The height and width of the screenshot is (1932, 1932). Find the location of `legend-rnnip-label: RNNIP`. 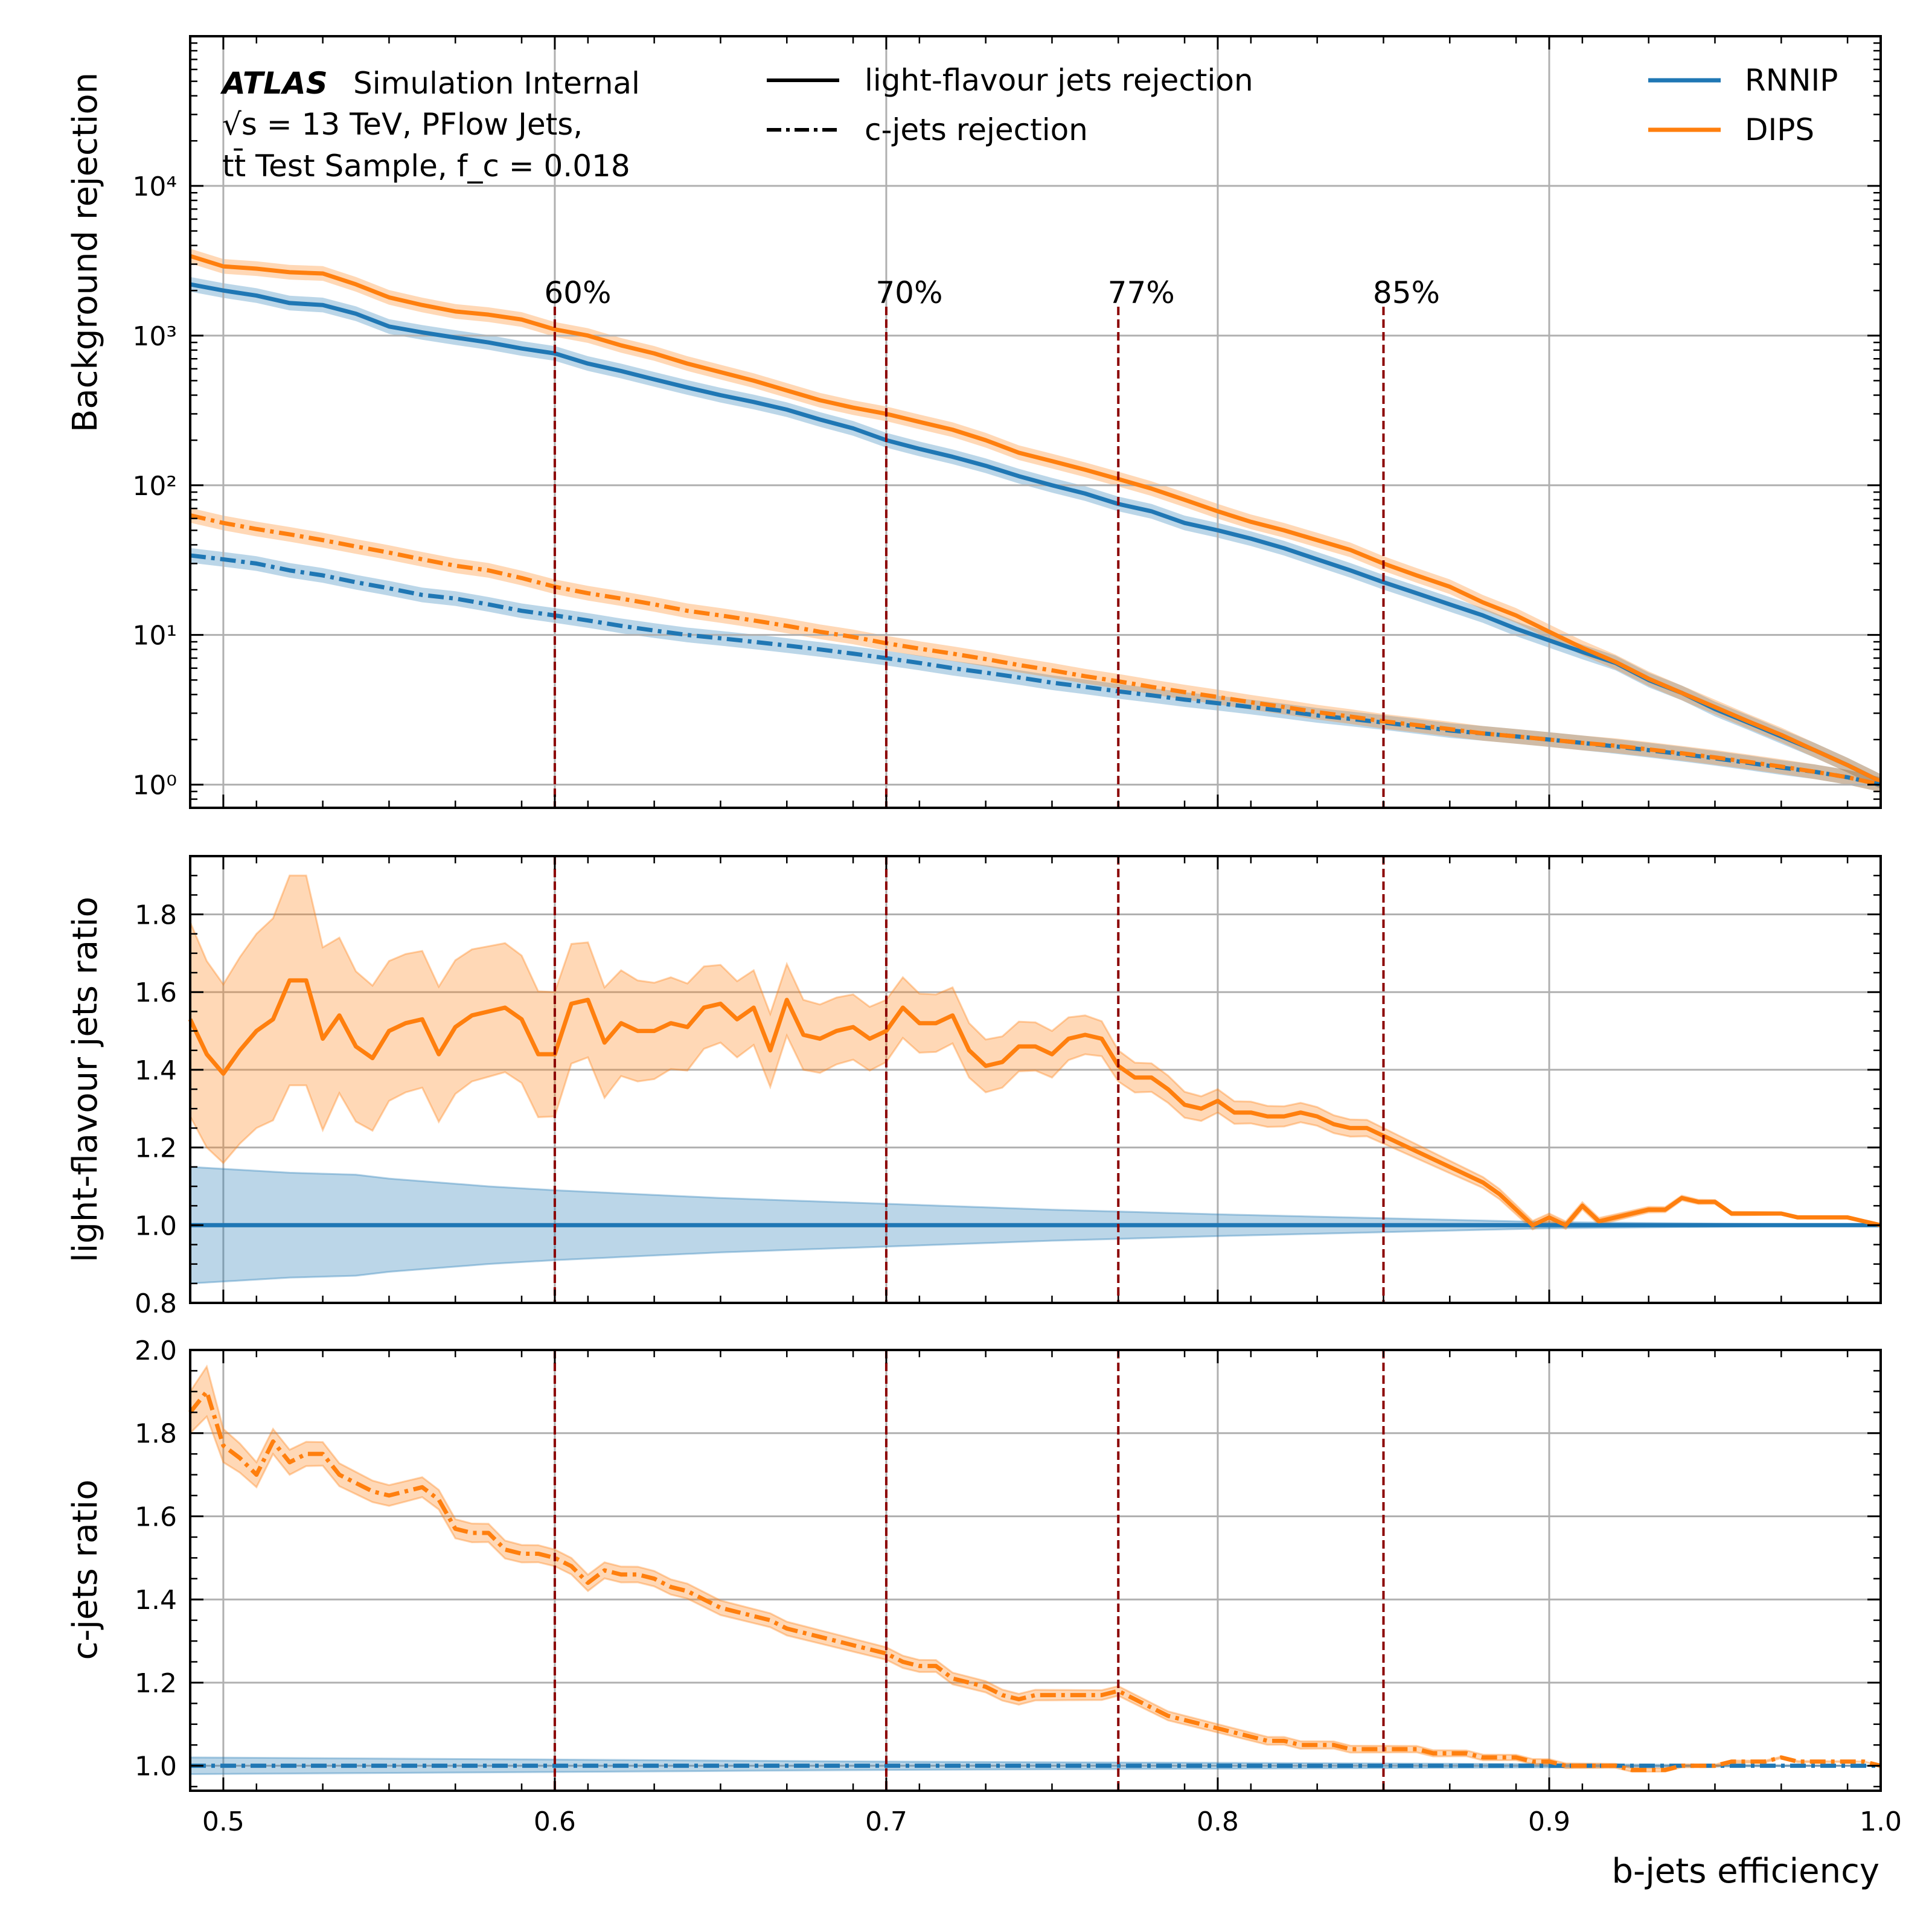

legend-rnnip-label: RNNIP is located at coordinates (1792, 80).